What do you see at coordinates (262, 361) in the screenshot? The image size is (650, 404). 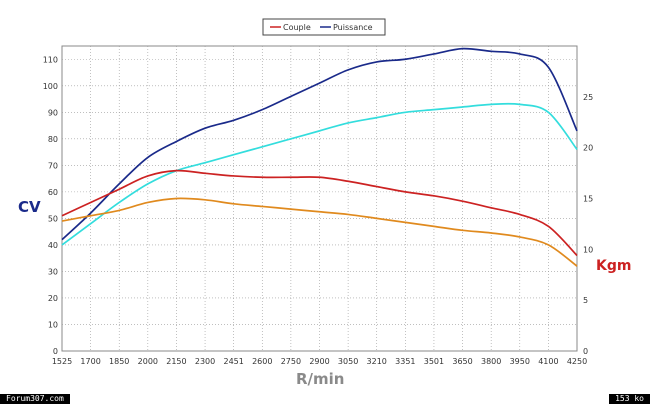 I see `x-tick-label: 2600` at bounding box center [262, 361].